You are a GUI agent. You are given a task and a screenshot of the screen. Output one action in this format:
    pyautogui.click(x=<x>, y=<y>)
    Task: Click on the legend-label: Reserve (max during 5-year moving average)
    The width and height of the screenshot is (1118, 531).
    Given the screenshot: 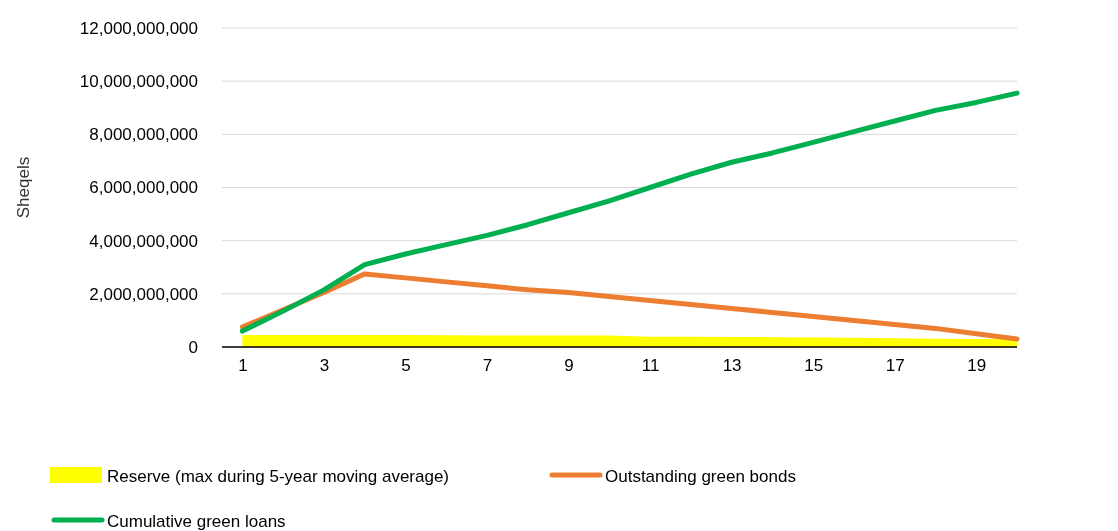 What is the action you would take?
    pyautogui.click(x=278, y=476)
    